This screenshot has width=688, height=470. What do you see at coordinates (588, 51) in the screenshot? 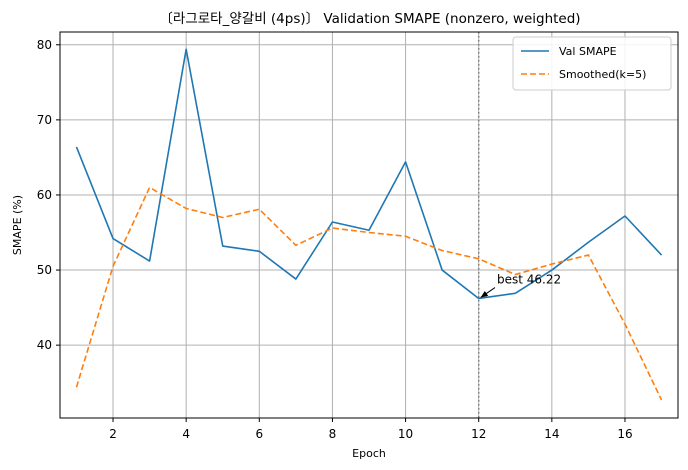
I see `legend-label: Val SMAPE` at bounding box center [588, 51].